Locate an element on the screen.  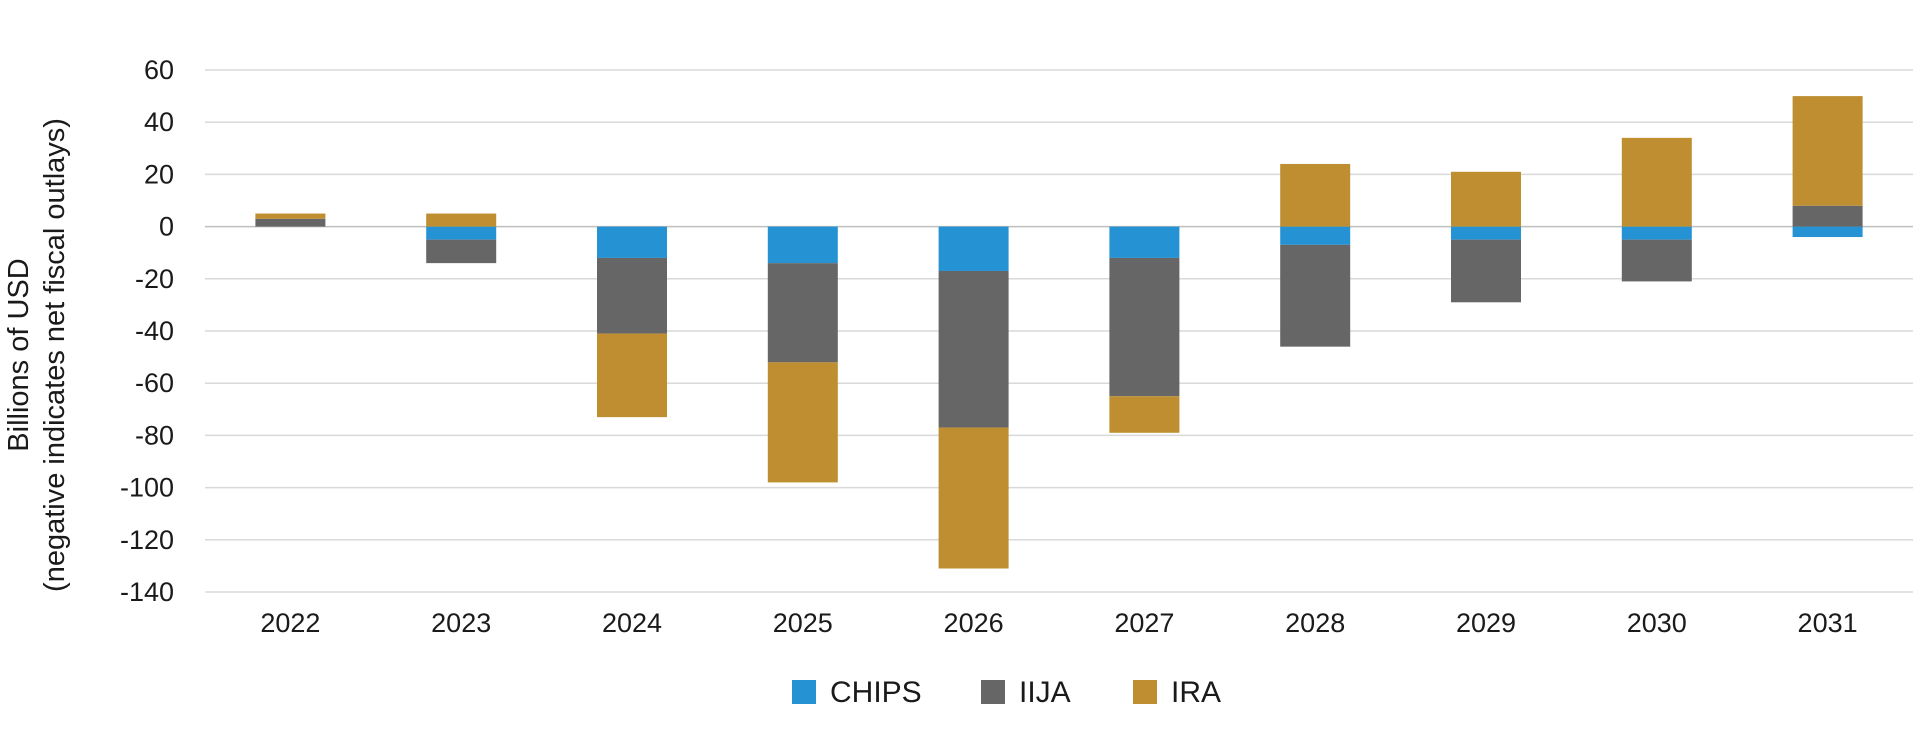
legend-swatch-iija is located at coordinates (993, 692).